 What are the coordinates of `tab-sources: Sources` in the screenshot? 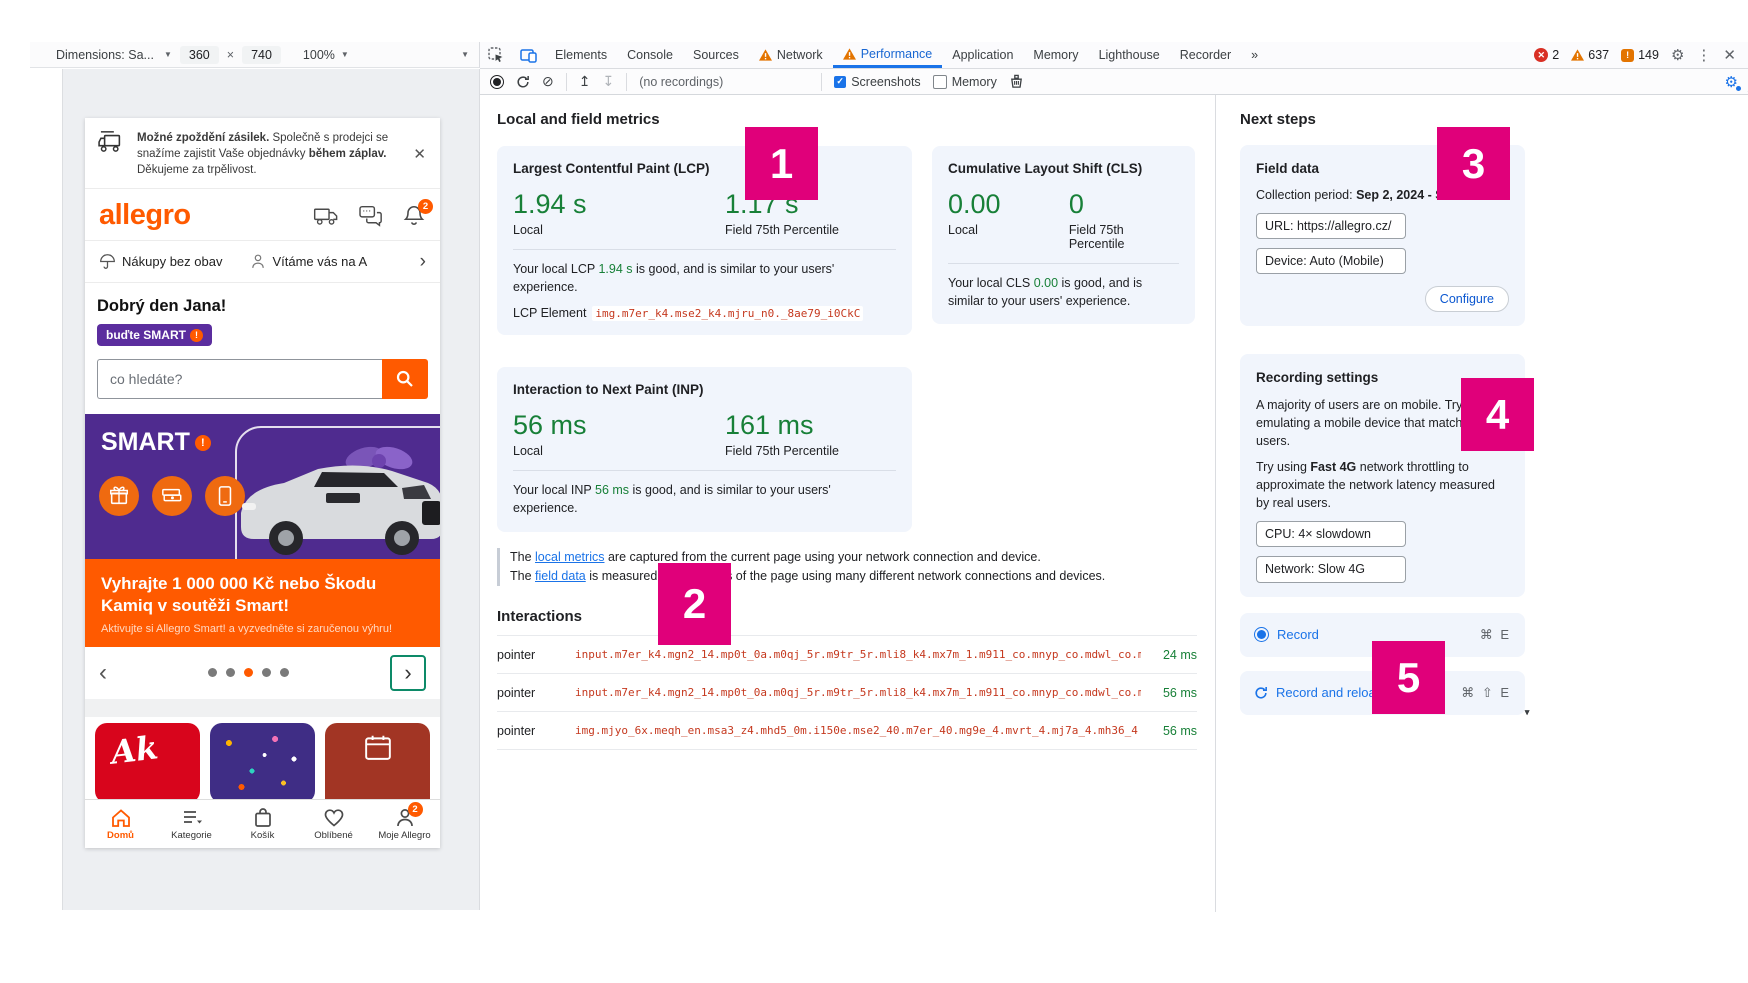 It's located at (715, 55).